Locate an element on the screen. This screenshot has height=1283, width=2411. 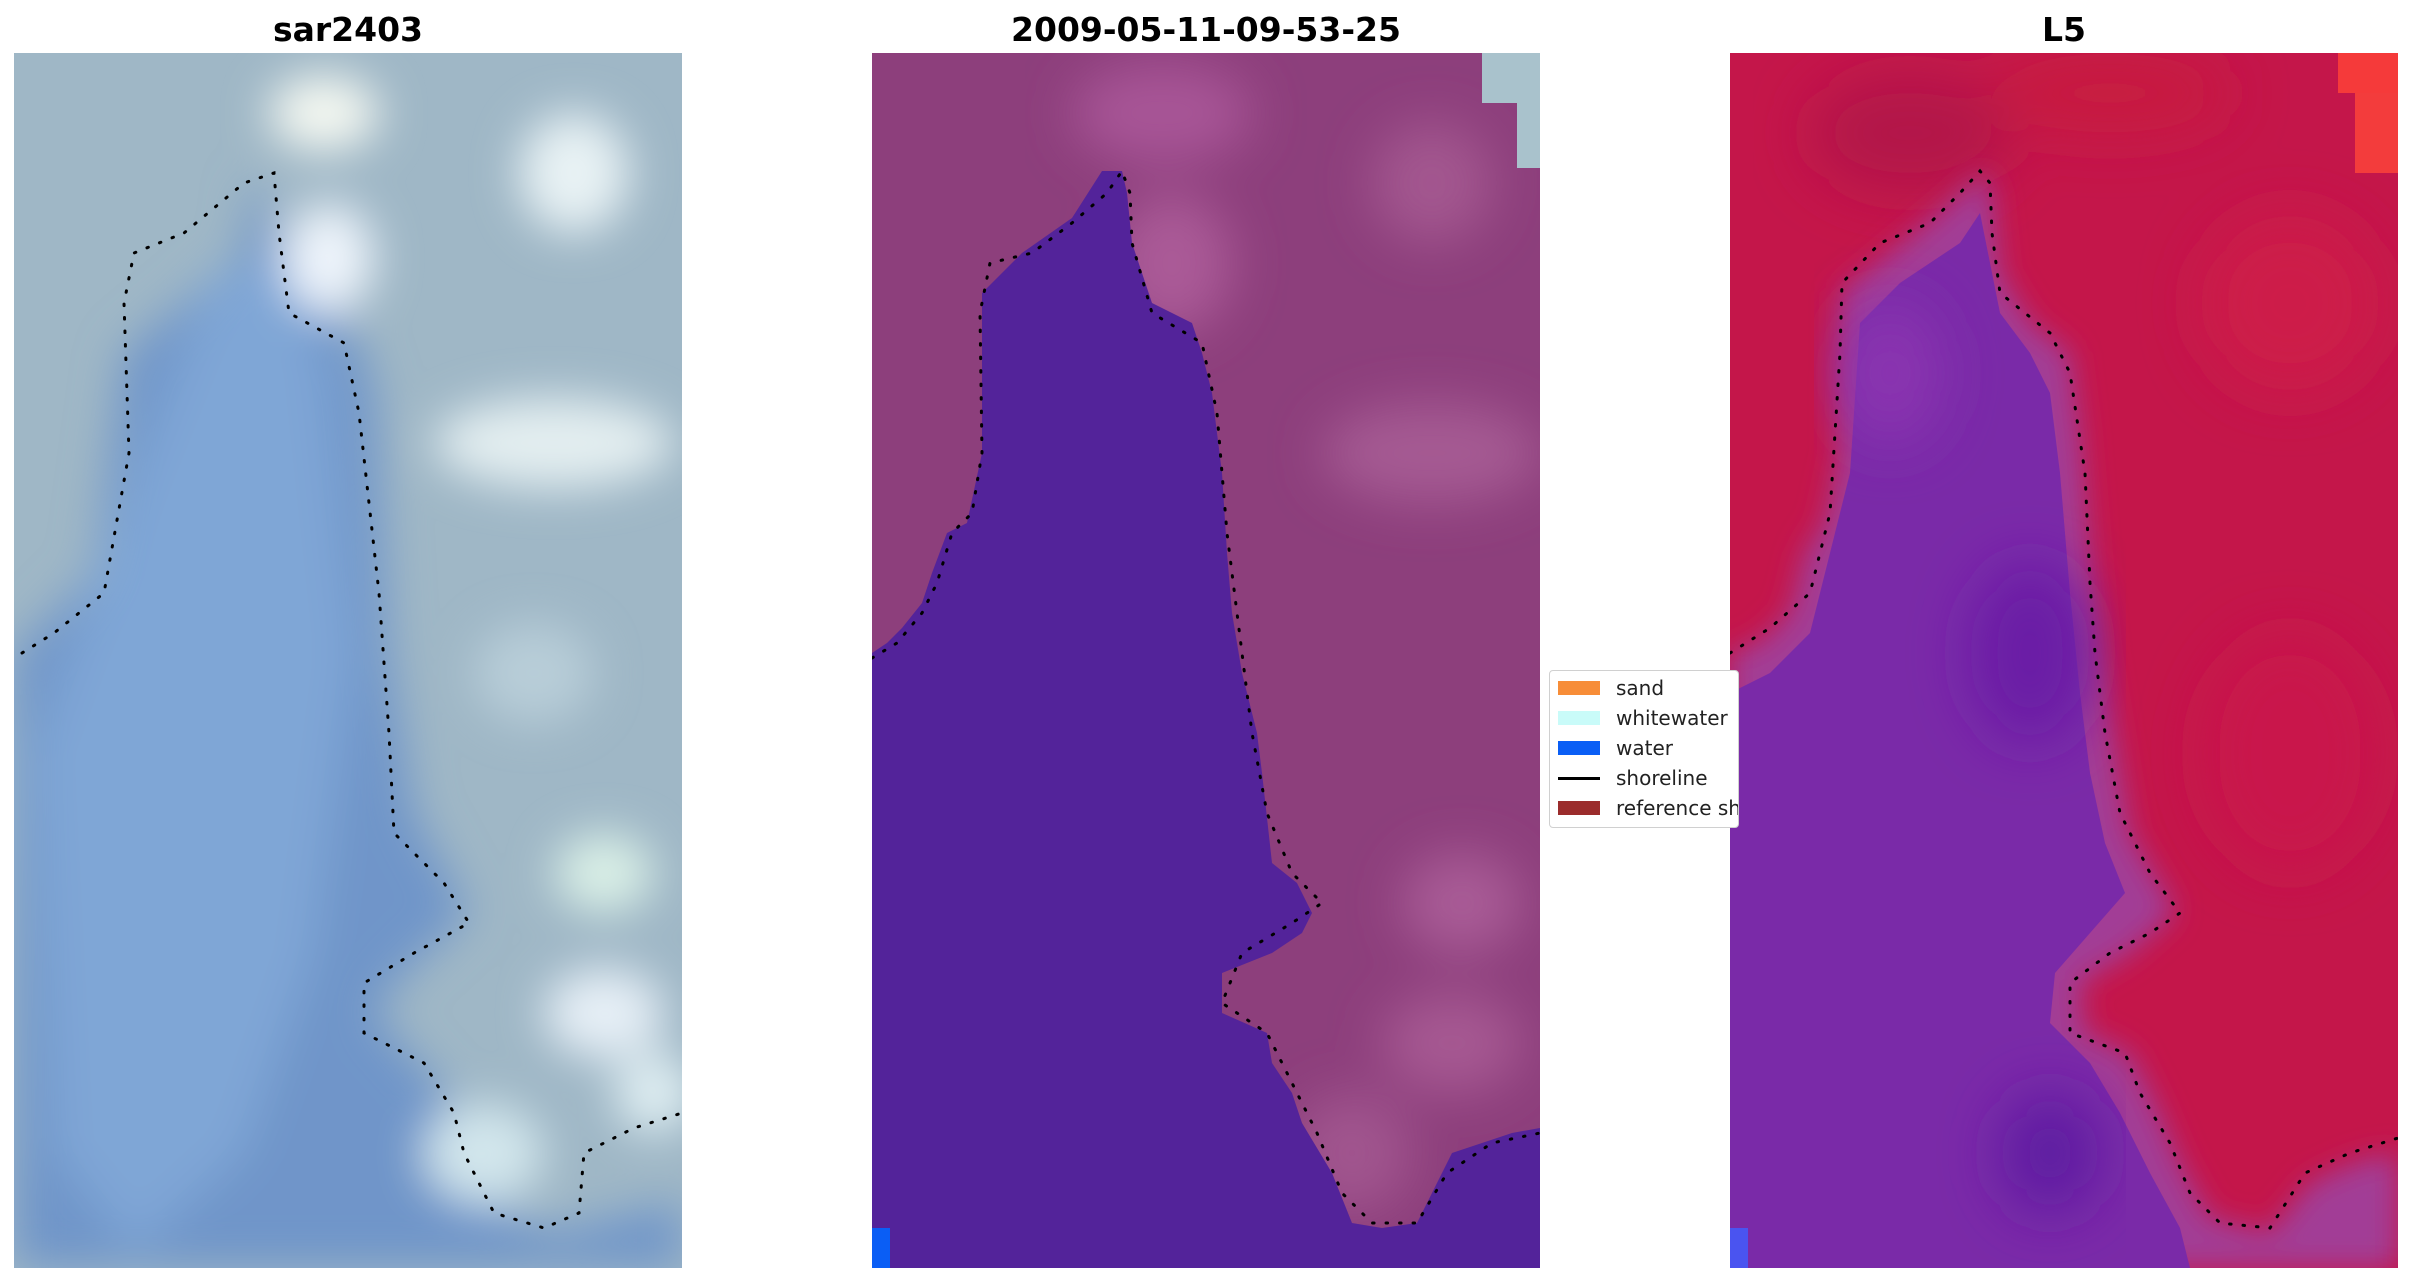
water-pixel is located at coordinates (881, 1248).